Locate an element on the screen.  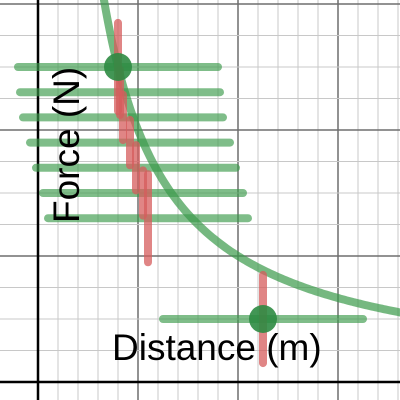
x-axis-title: Distance (m) is located at coordinates (217, 347).